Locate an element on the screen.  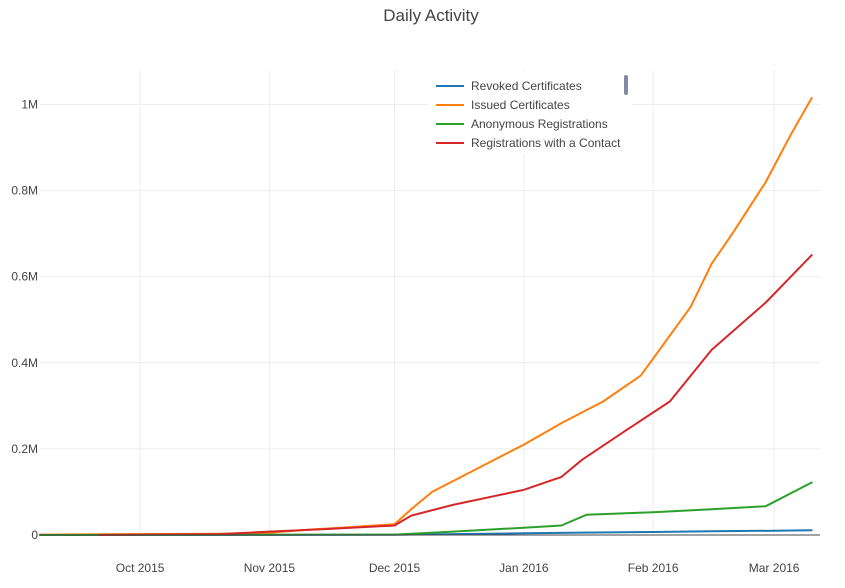
x-tick-label: Feb 2016 is located at coordinates (653, 568).